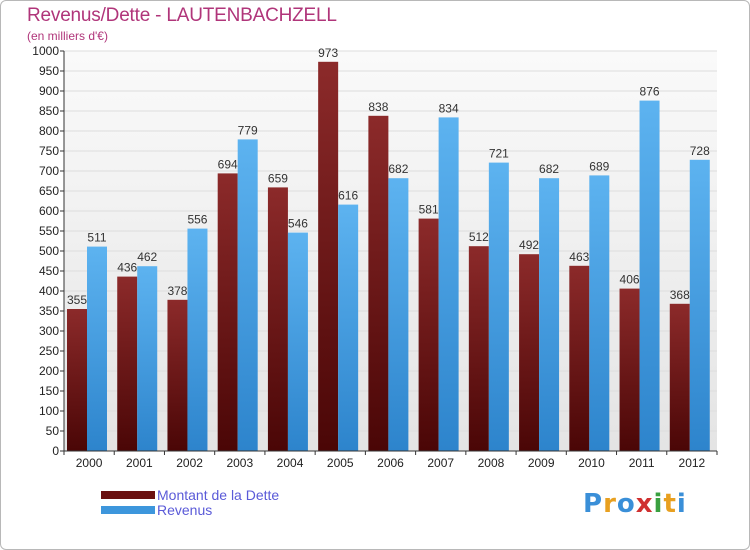  I want to click on logo-letter: P, so click(593, 504).